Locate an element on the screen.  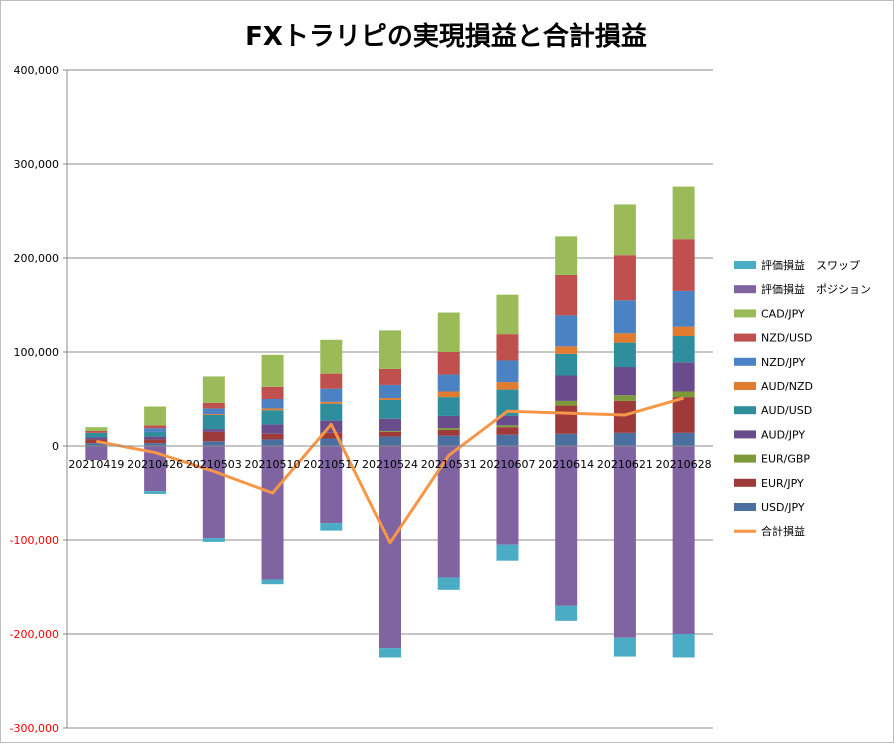
legend-label: 評価損益 ポジション is located at coordinates (816, 289).